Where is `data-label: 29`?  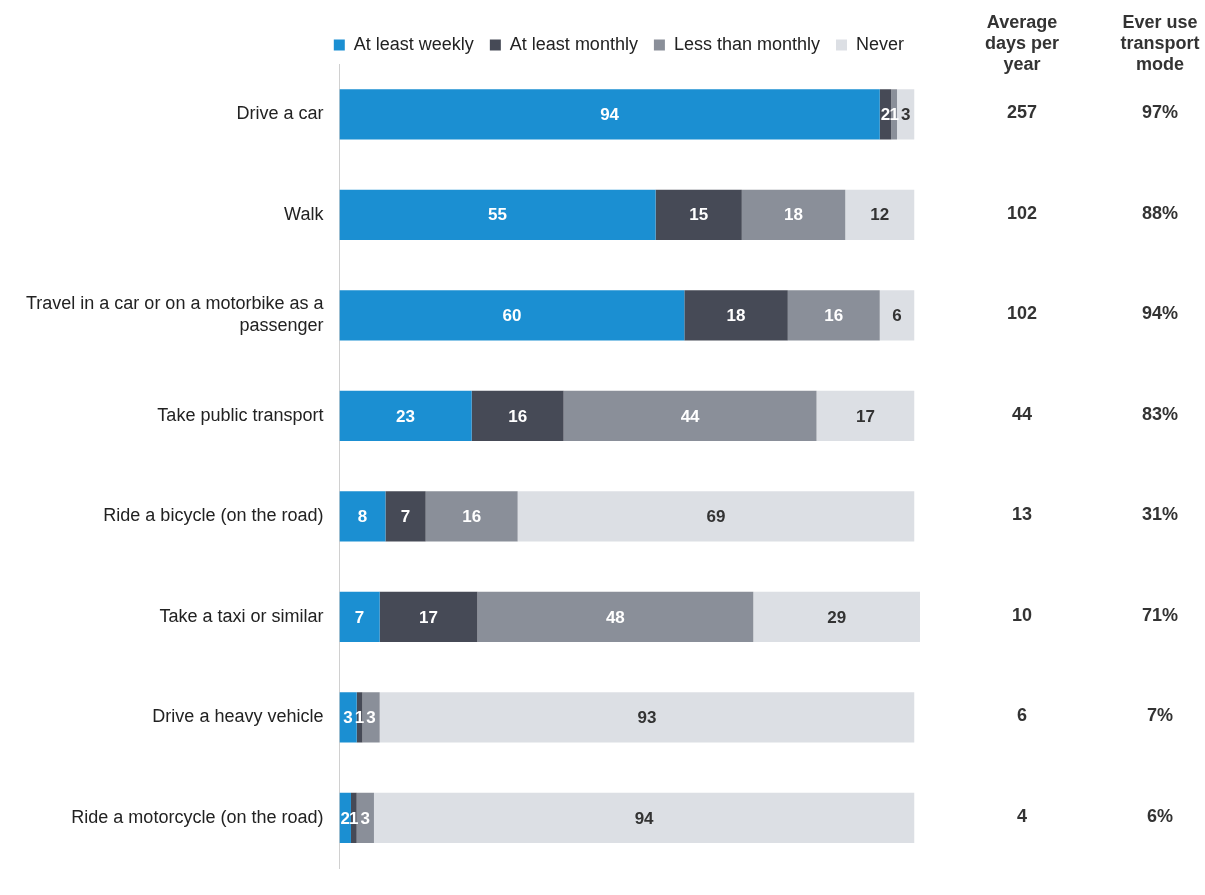 data-label: 29 is located at coordinates (837, 617).